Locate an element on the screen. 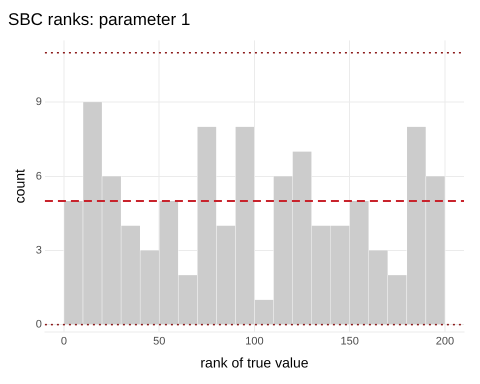 This screenshot has width=480, height=384. y-tick-label: 9 is located at coordinates (39, 102).